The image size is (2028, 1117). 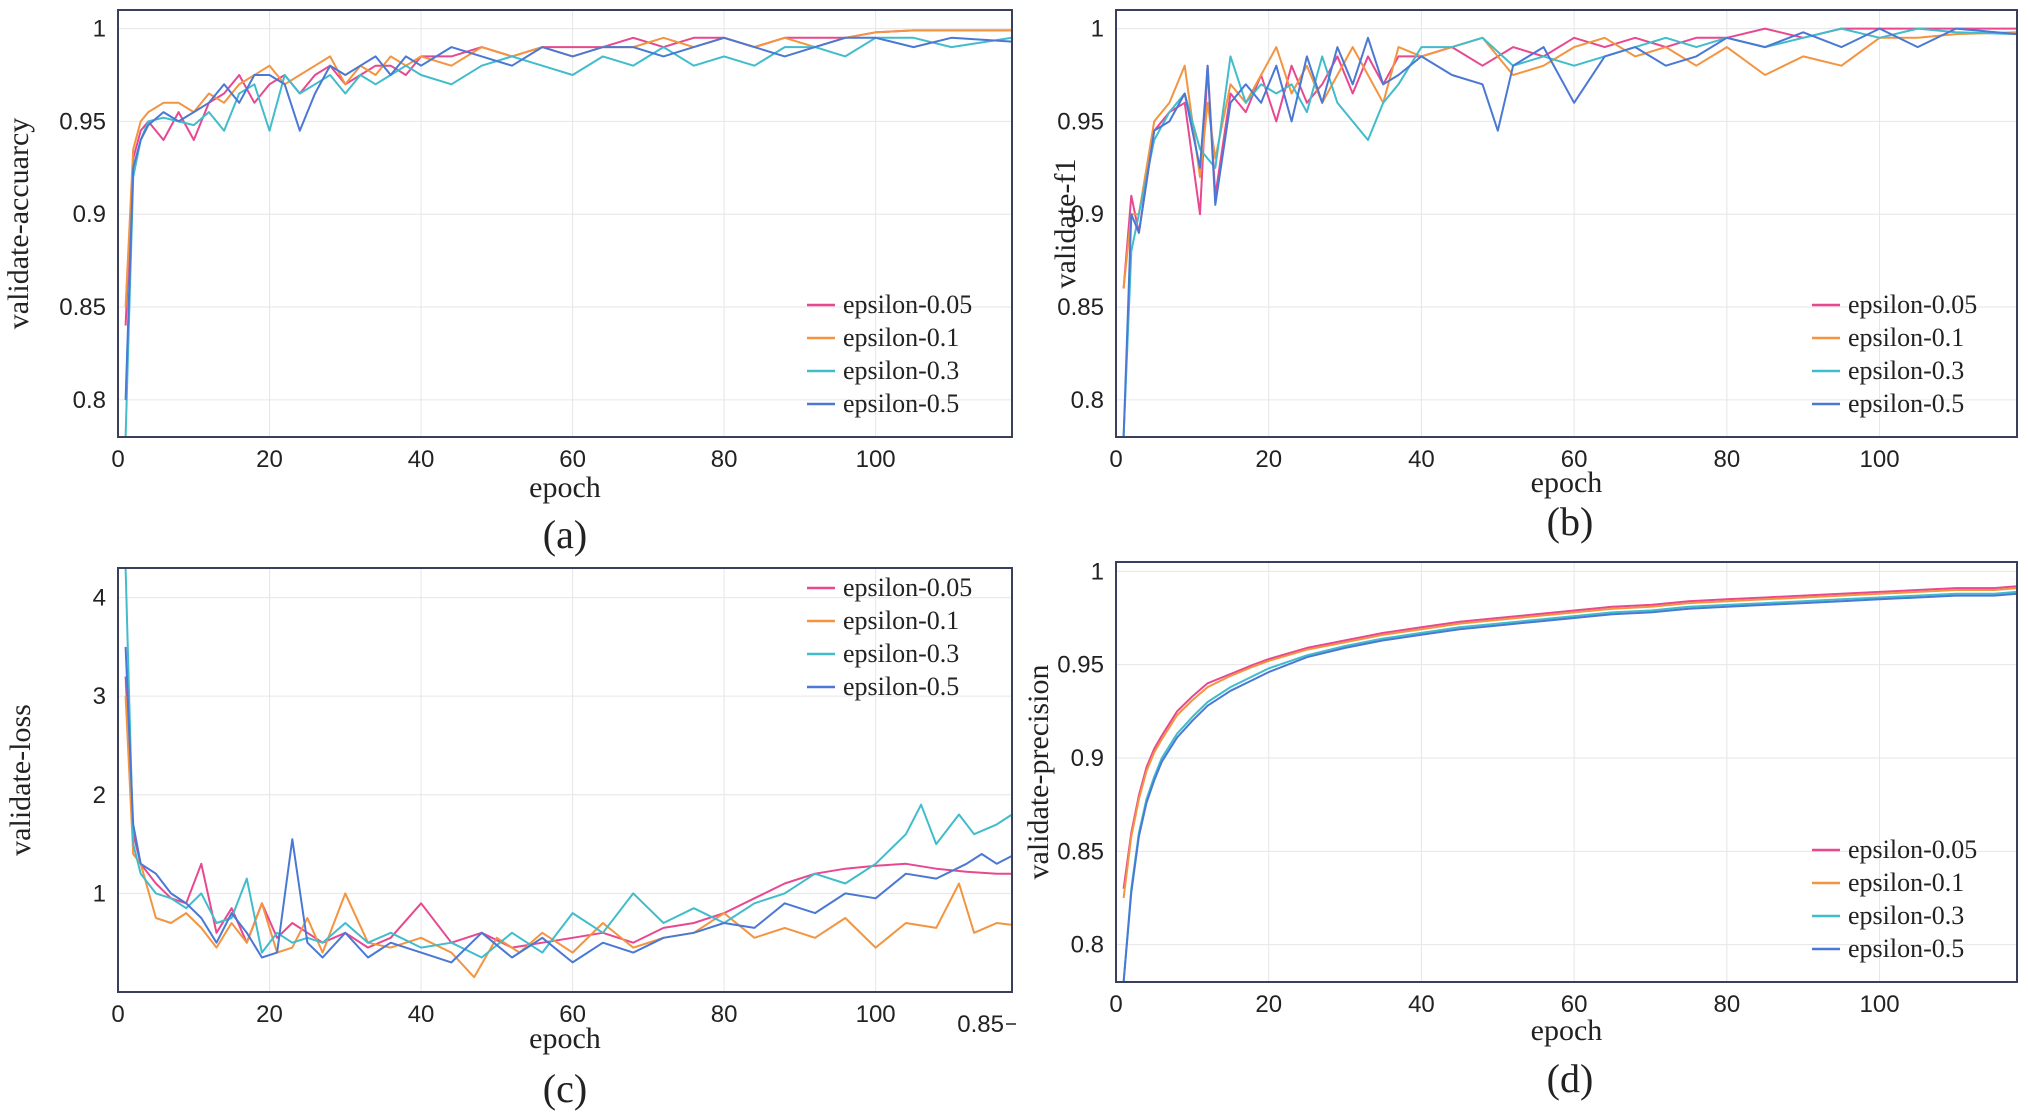 I want to click on y-axis-label: validate-f1, so click(x=1065, y=224).